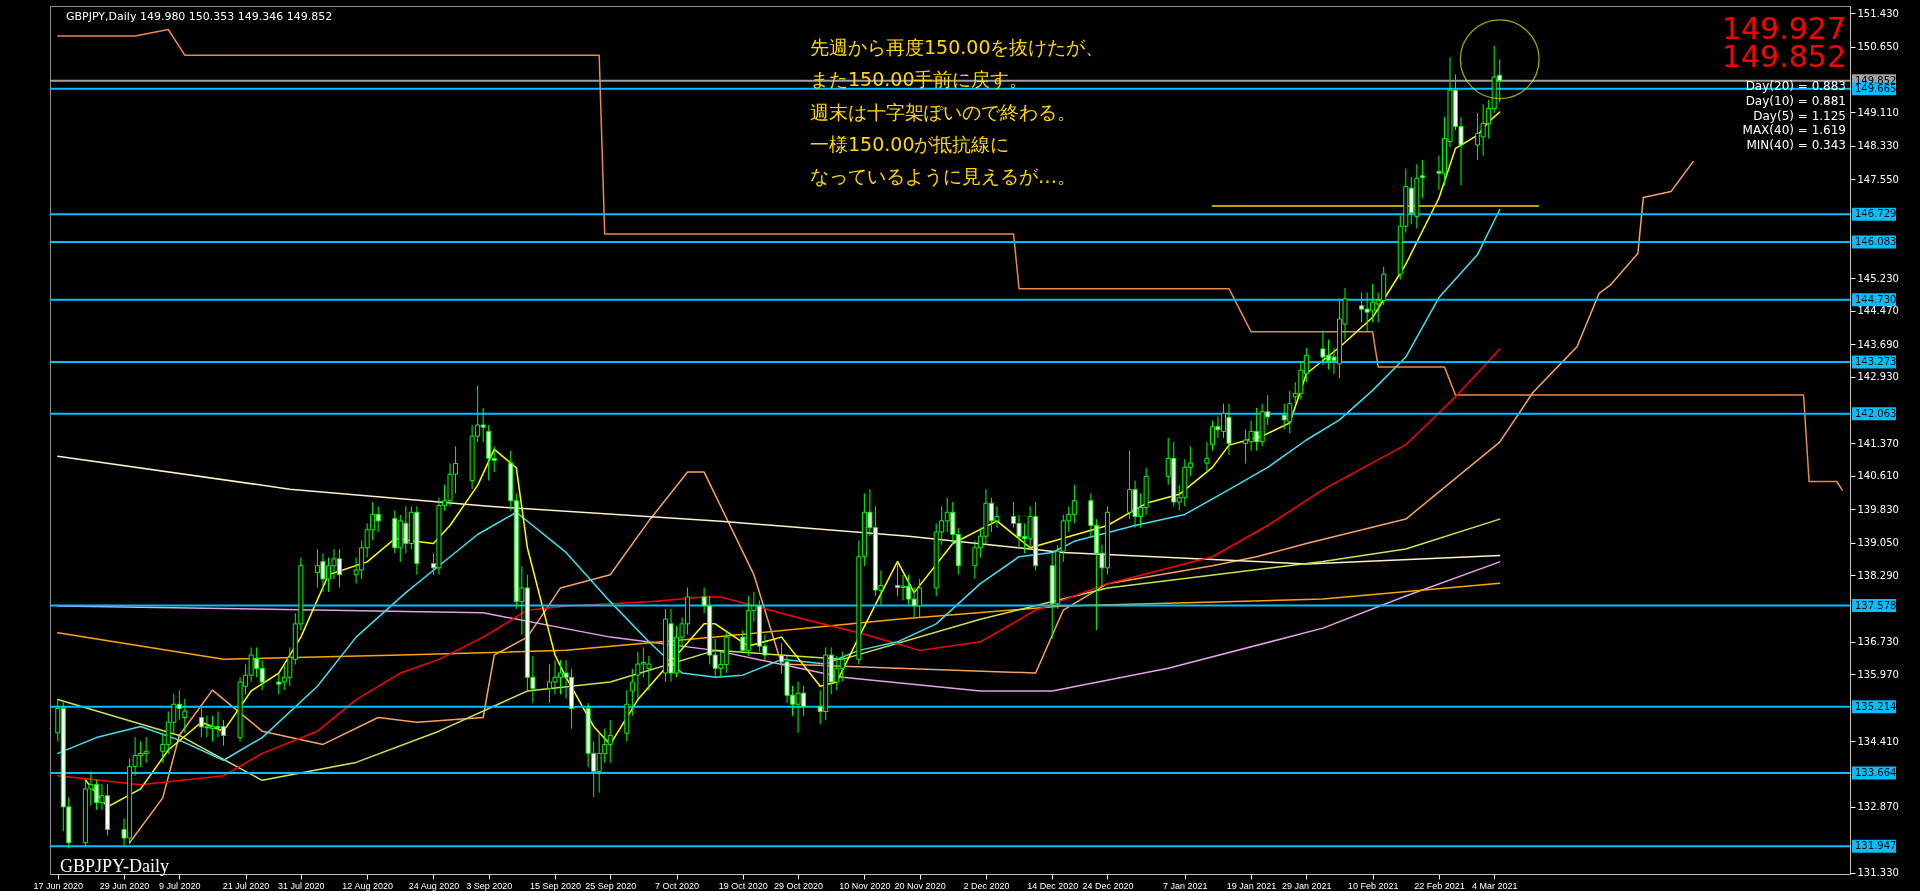 The height and width of the screenshot is (891, 1920). I want to click on ref-line-label: 144.730, so click(1876, 299).